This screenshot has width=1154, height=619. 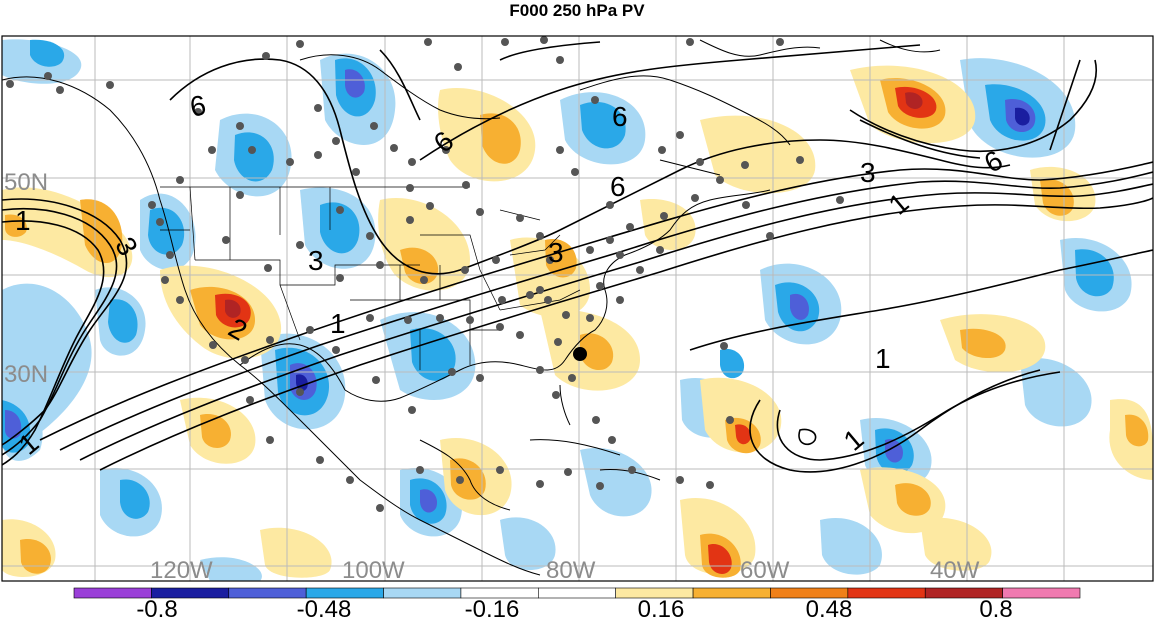 What do you see at coordinates (765, 570) in the screenshot?
I see `lon-label-60w: 60W` at bounding box center [765, 570].